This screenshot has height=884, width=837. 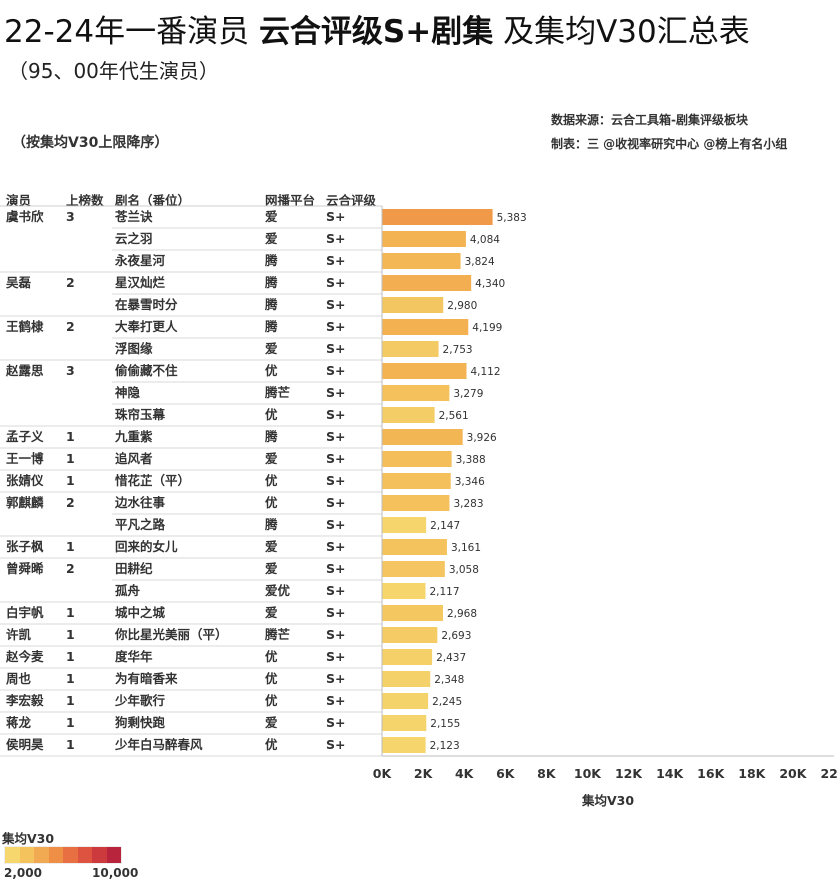 I want to click on data-label: 2,980, so click(x=462, y=306).